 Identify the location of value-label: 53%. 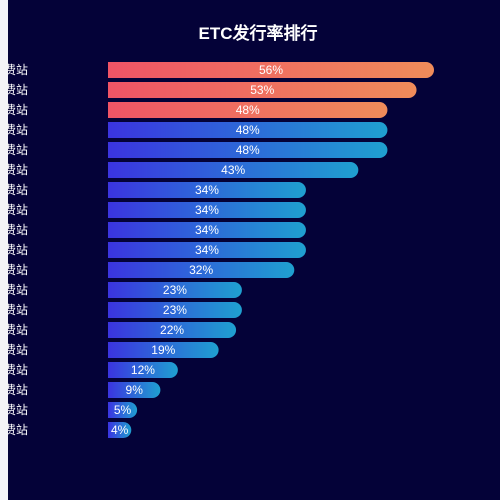
(262, 90).